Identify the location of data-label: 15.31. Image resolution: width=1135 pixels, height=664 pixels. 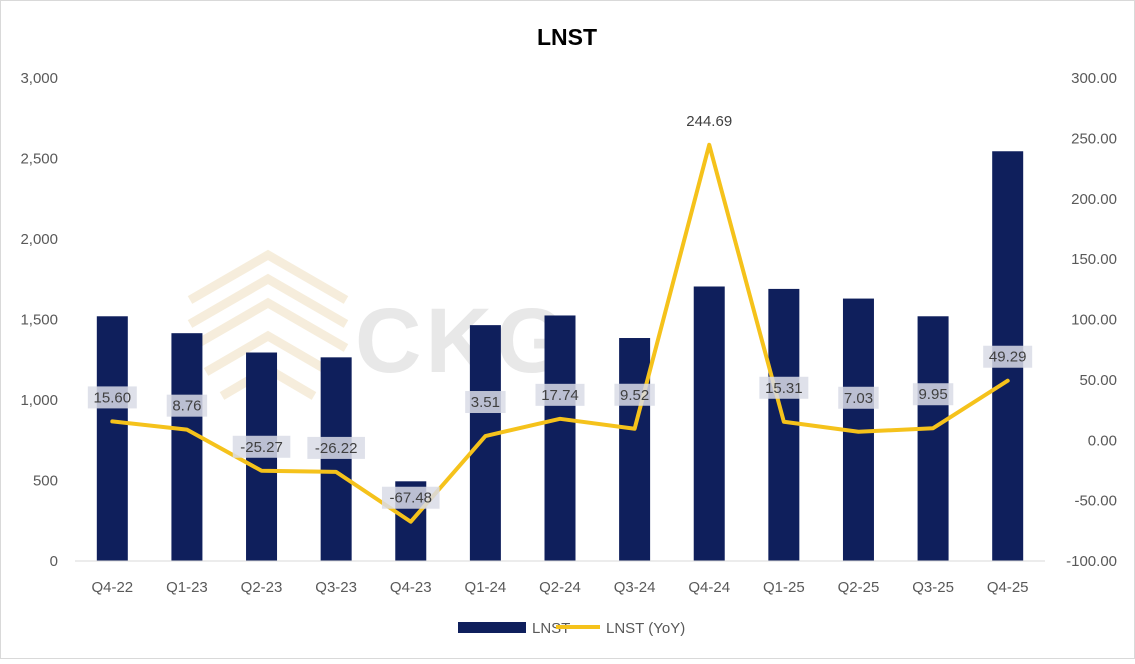
(784, 387).